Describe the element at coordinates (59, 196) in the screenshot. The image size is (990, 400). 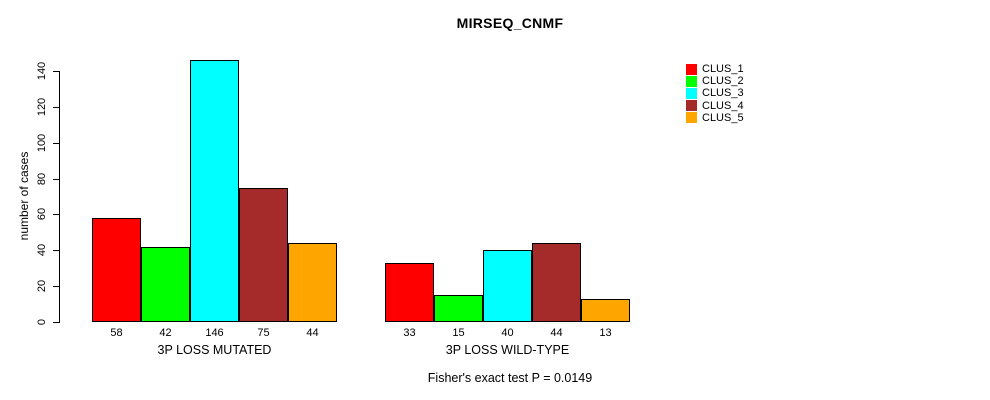
I see `y-axis-line` at that location.